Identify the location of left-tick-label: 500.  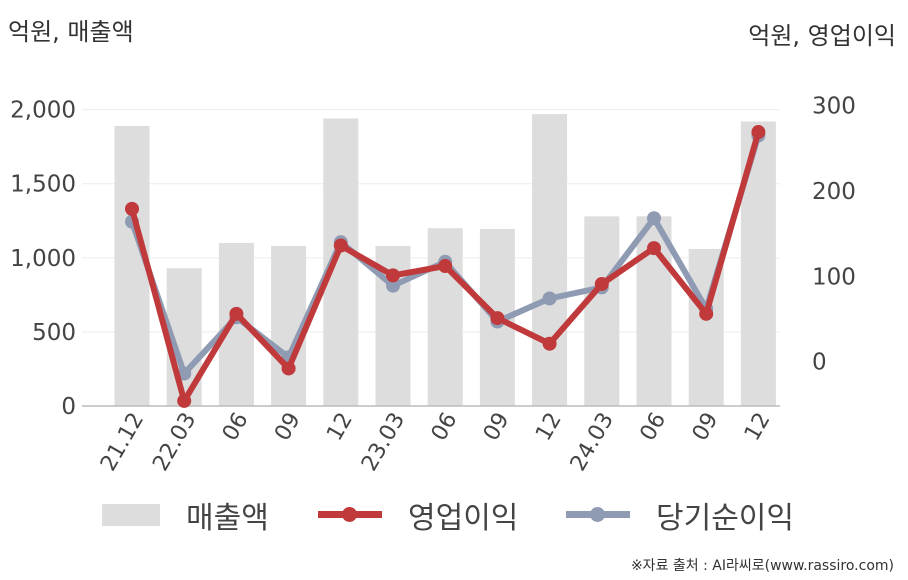
(54, 333).